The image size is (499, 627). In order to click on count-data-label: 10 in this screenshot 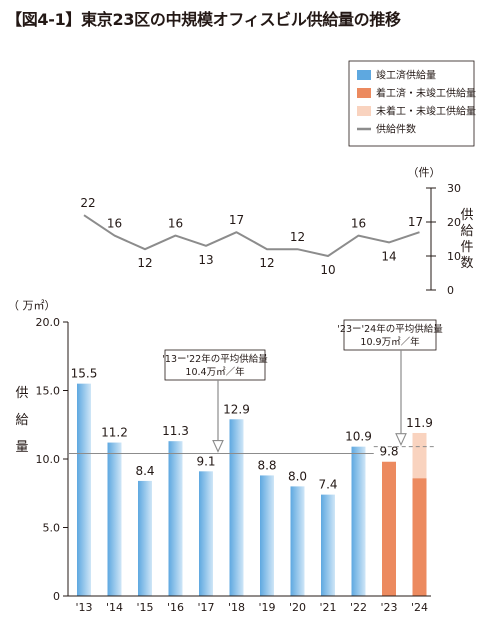, I will do `click(327, 270)`.